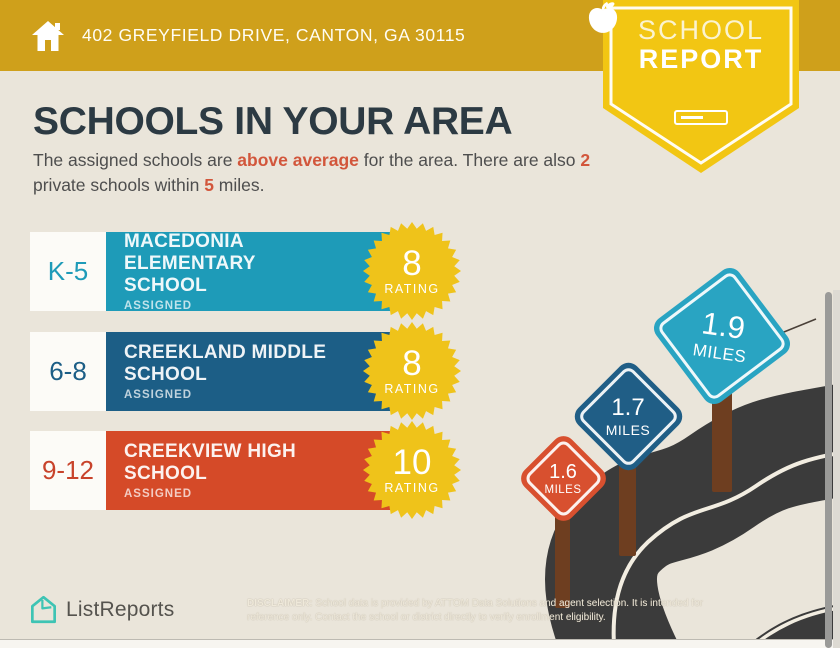 Image resolution: width=840 pixels, height=648 pixels. Describe the element at coordinates (190, 263) in the screenshot. I see `school-name: MACEDONIA ELEMENTARY SCHOOL` at that location.